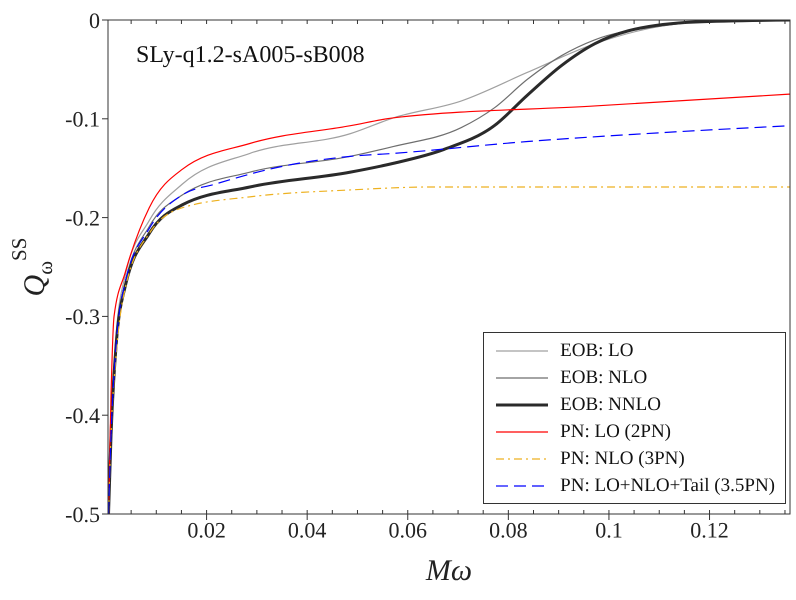 The width and height of the screenshot is (796, 600). What do you see at coordinates (609, 530) in the screenshot?
I see `x-tick-label: 0.1` at bounding box center [609, 530].